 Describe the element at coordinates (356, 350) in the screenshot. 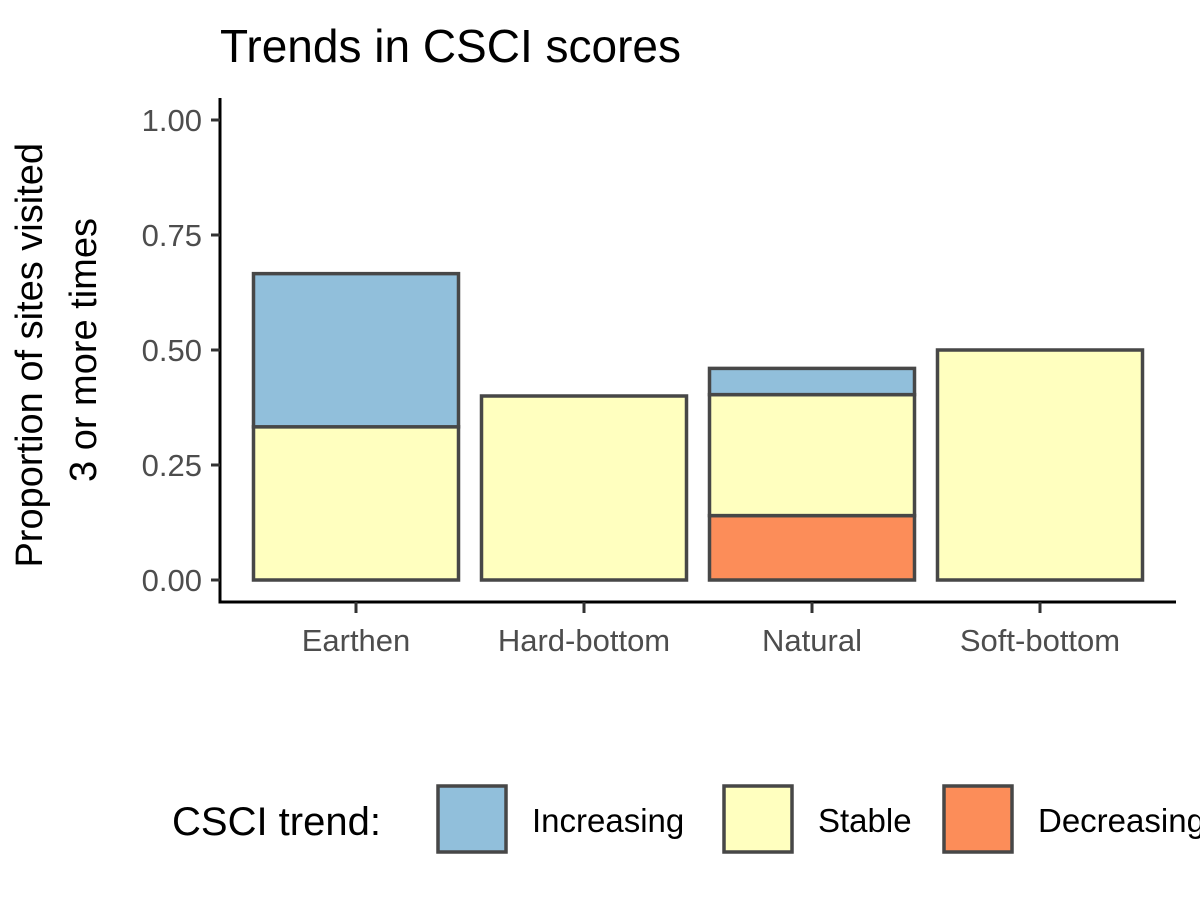

I see `bar-earthen-increasing` at that location.